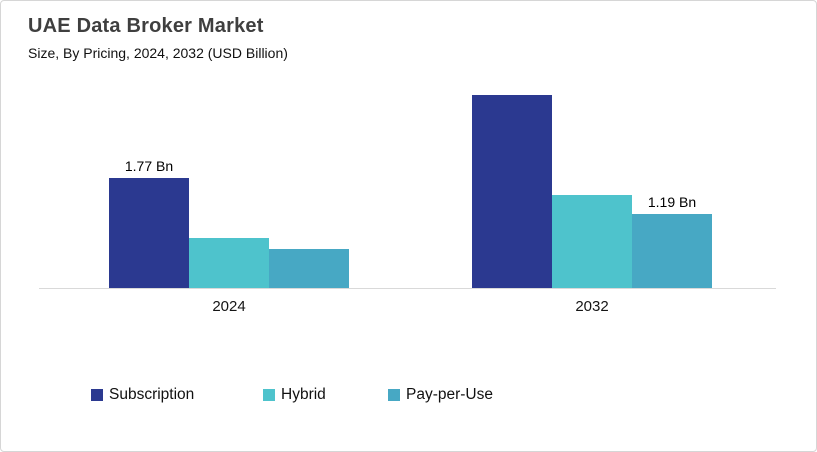  Describe the element at coordinates (149, 223) in the screenshot. I see `bar-subscription-2024: 1.77 Bn` at that location.